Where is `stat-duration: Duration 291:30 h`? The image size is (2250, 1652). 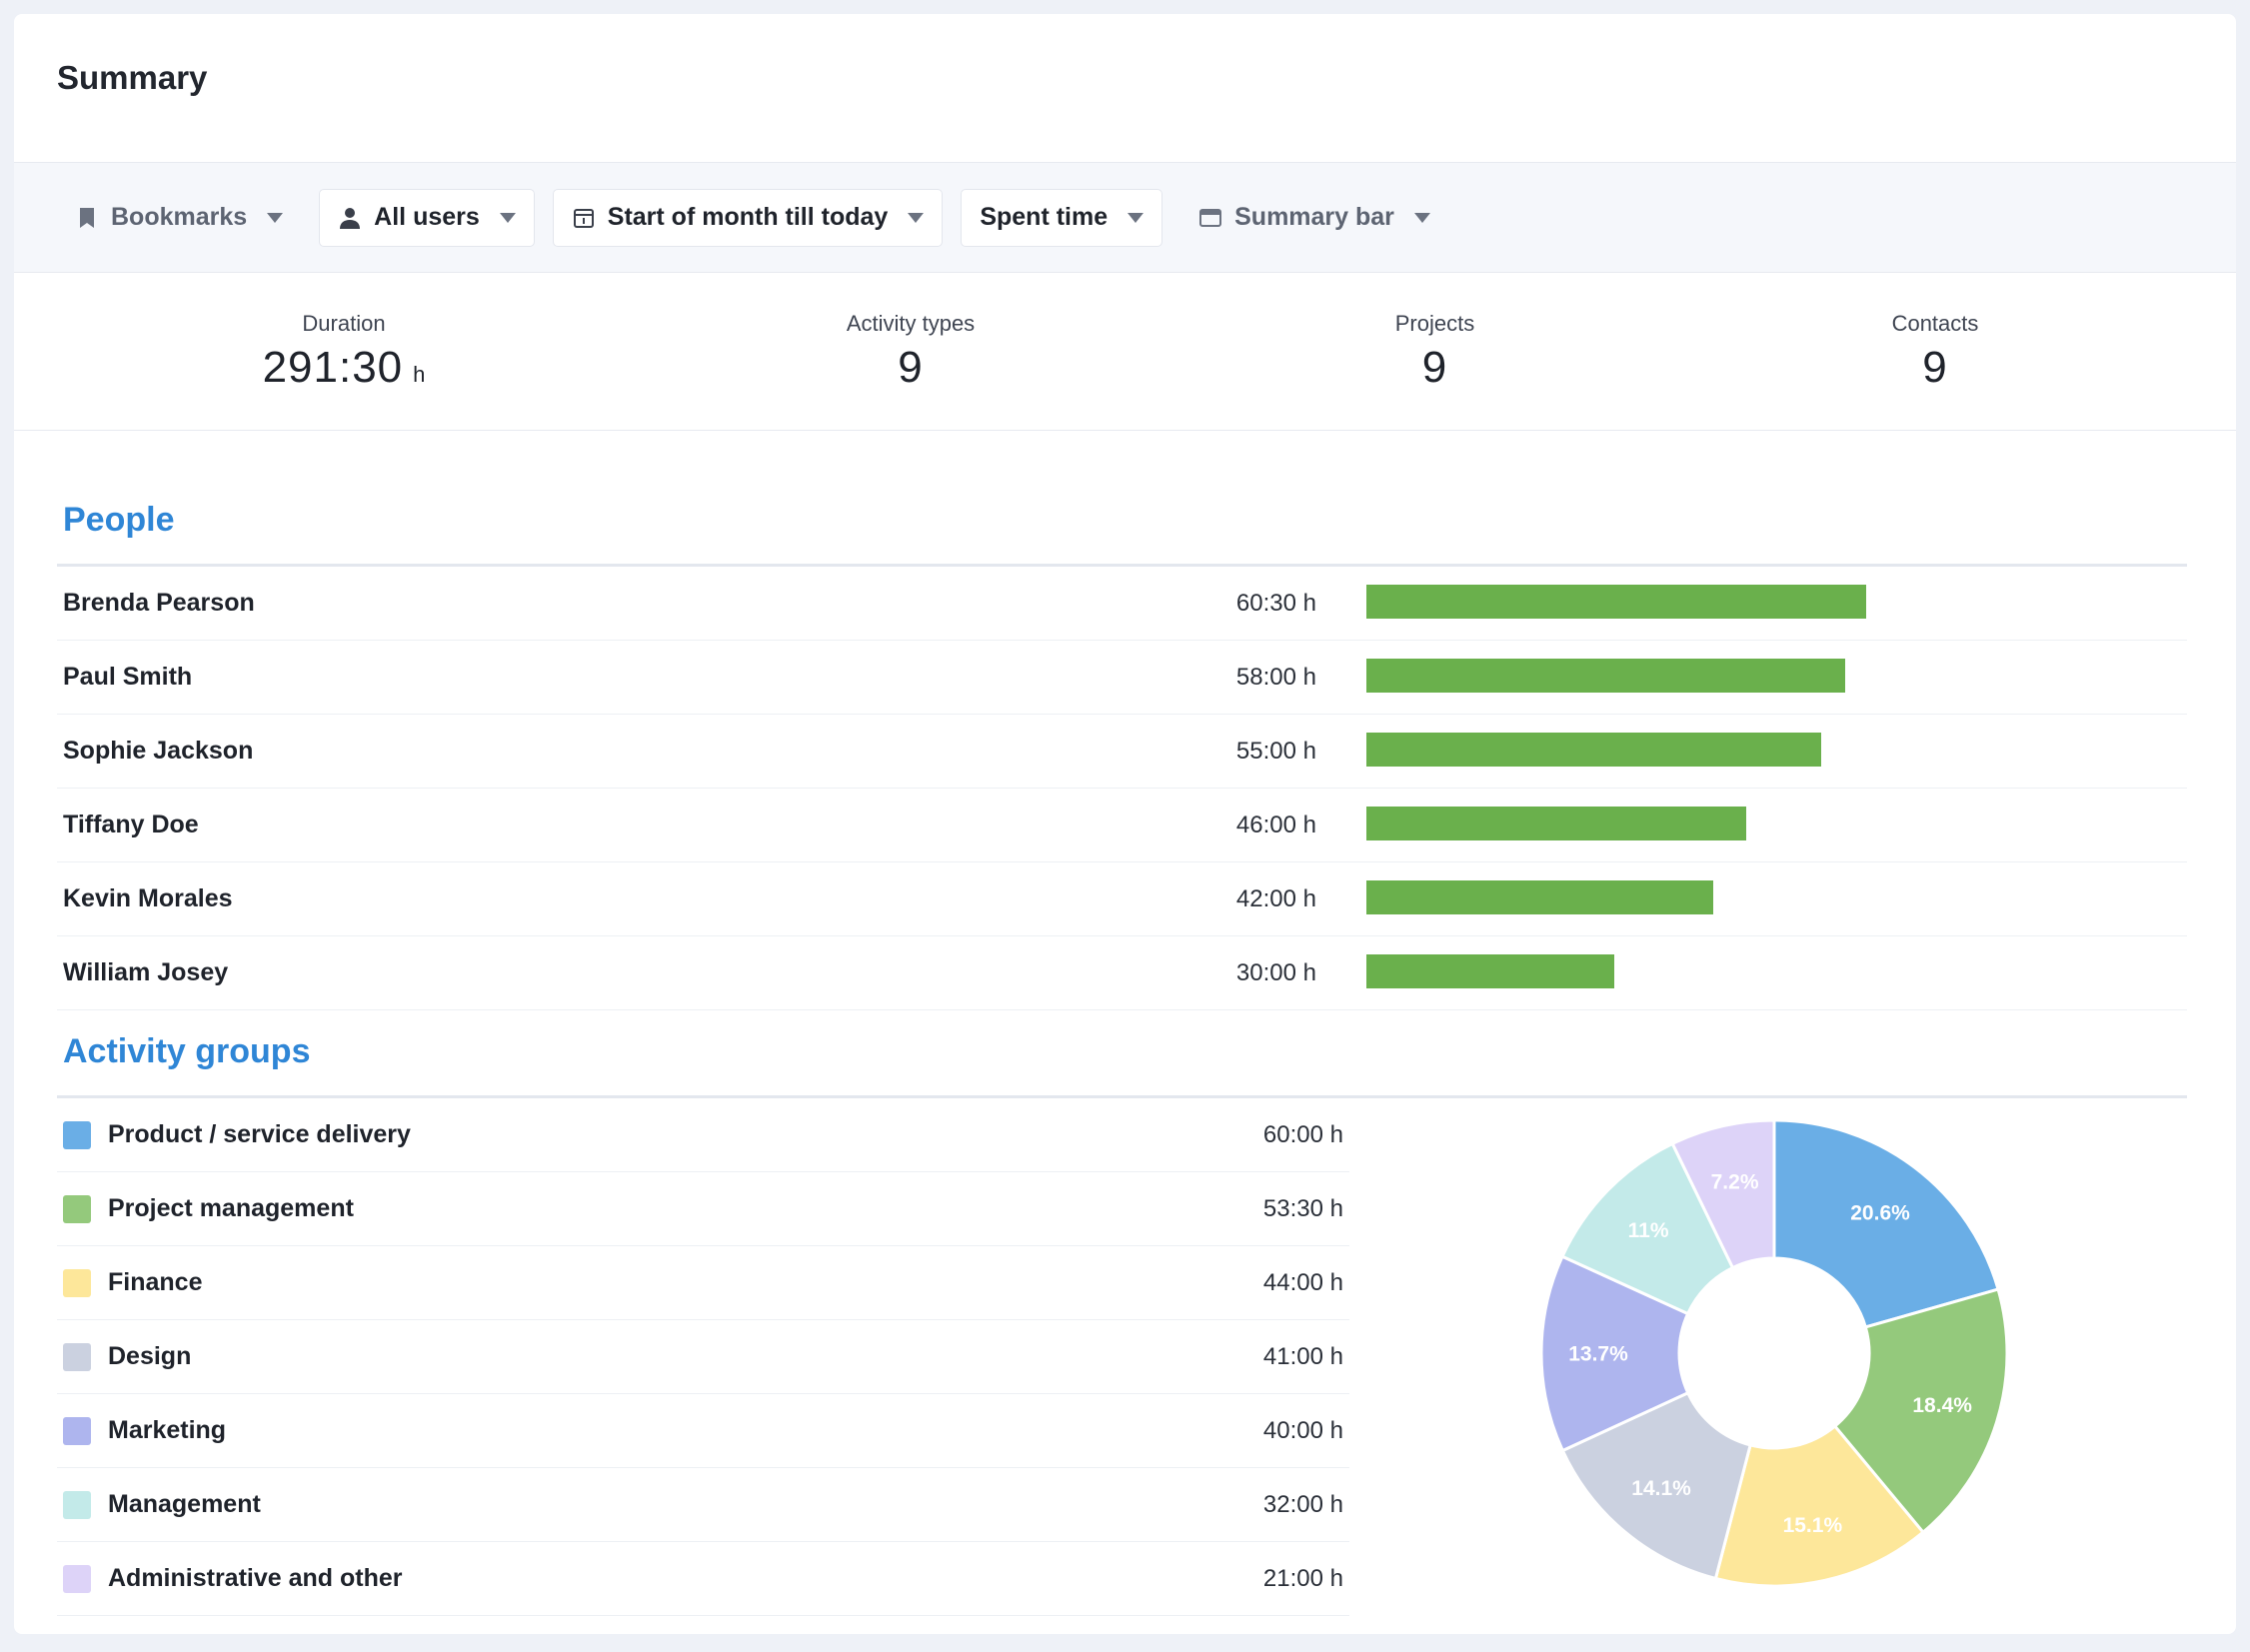
stat-duration: Duration 291:30 h is located at coordinates (344, 351).